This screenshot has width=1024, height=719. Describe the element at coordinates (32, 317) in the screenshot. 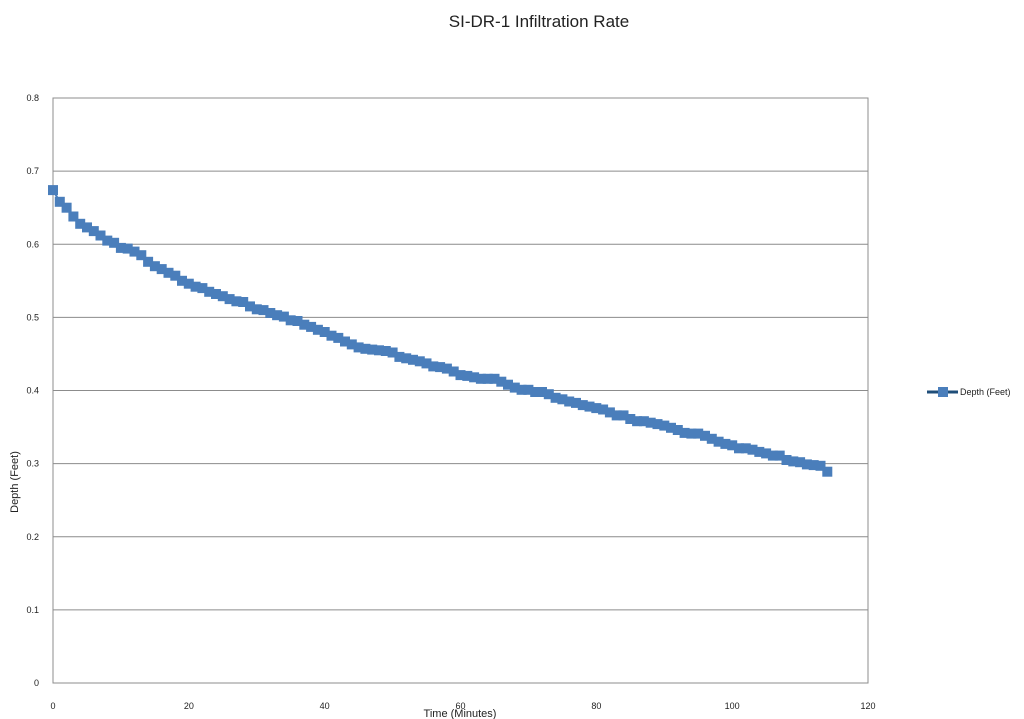

I see `y-tick-label: 0.5` at that location.